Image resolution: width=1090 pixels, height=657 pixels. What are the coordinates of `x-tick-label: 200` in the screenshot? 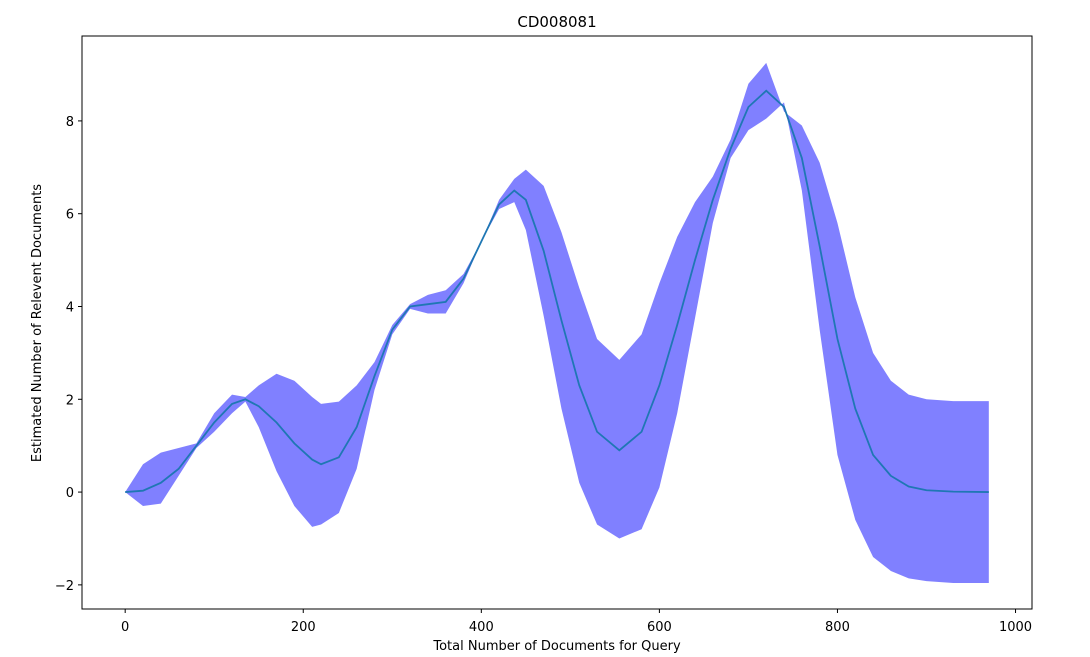 It's located at (303, 627).